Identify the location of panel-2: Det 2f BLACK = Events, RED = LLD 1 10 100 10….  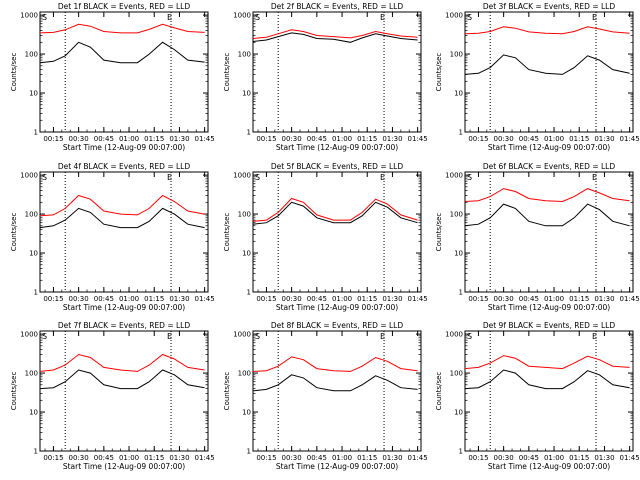
(325, 77).